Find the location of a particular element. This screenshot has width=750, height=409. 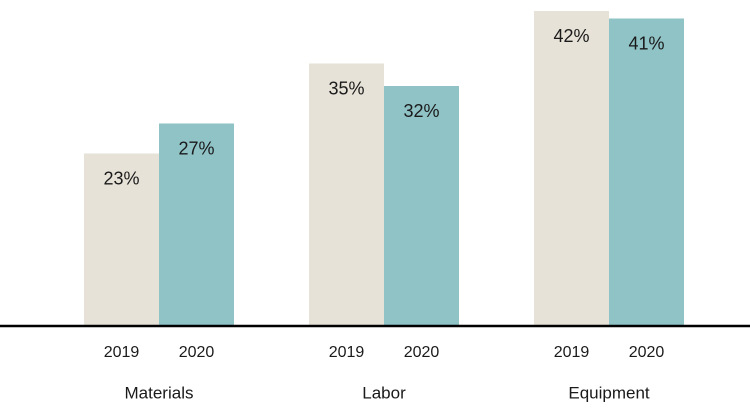

data-label: 35% is located at coordinates (346, 88).